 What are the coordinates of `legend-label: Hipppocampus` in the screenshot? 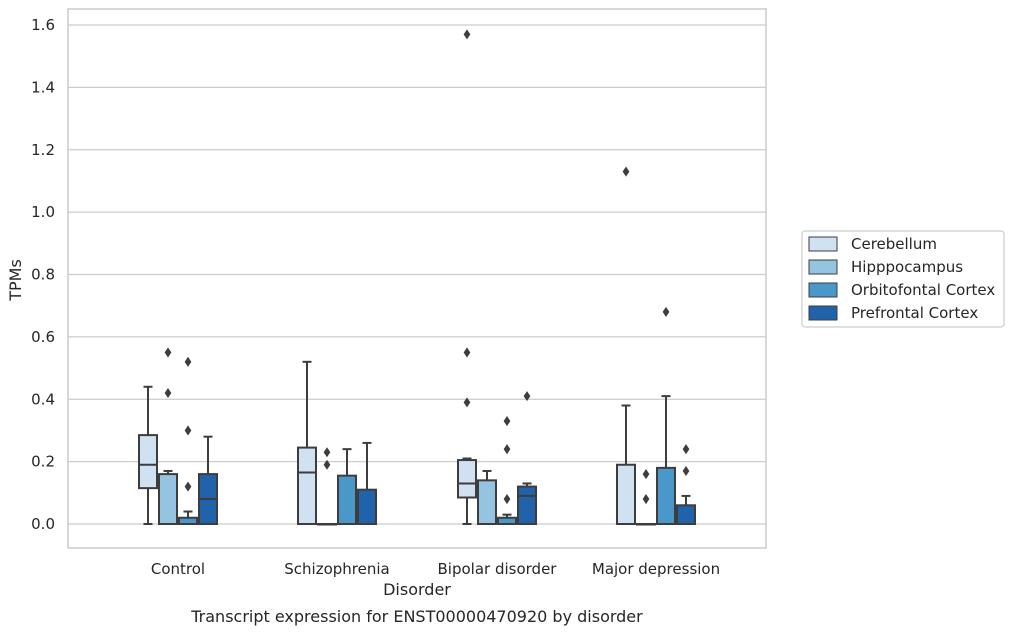 It's located at (907, 267).